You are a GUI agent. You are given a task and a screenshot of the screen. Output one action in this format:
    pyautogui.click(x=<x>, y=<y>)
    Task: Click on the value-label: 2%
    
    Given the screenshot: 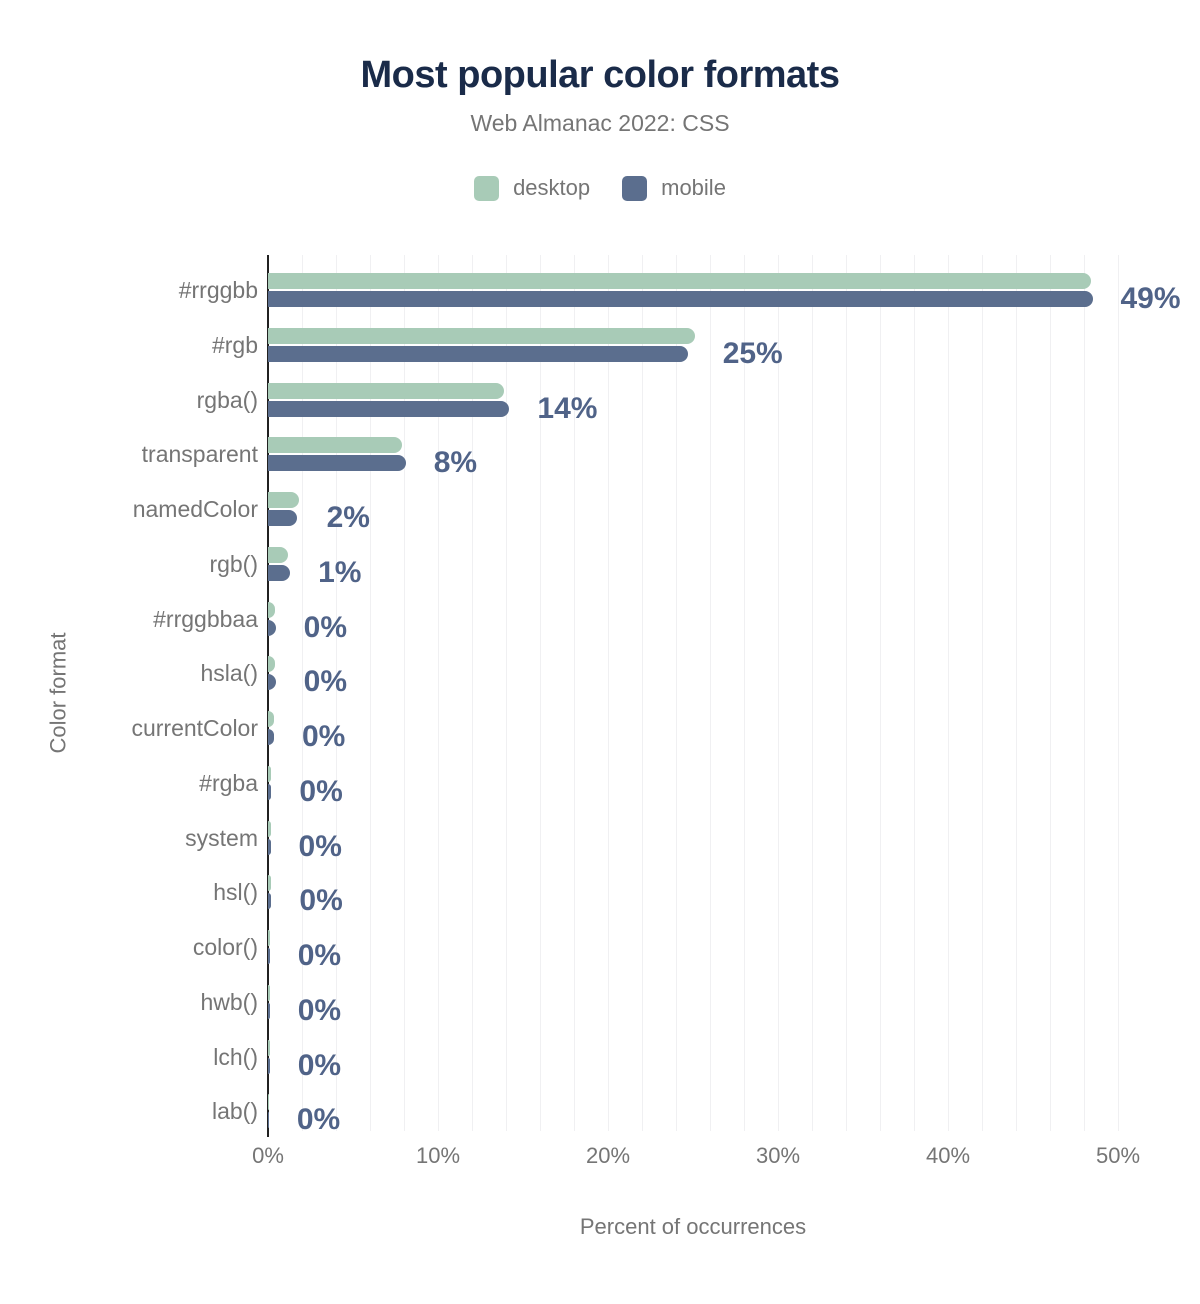 What is the action you would take?
    pyautogui.click(x=348, y=517)
    